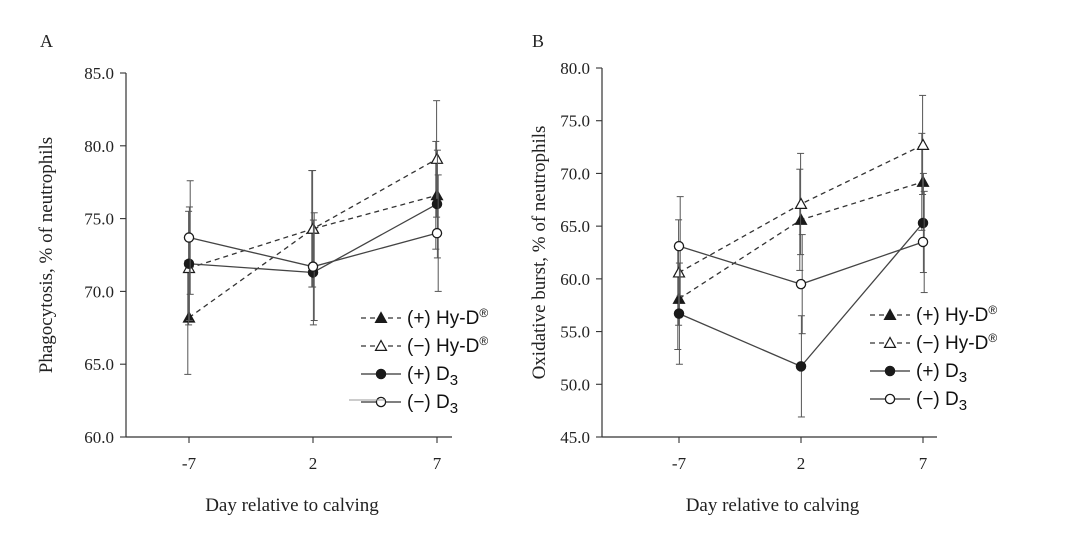 The image size is (1066, 553). Describe the element at coordinates (575, 332) in the screenshot. I see `y-tick-label: 55.0` at that location.